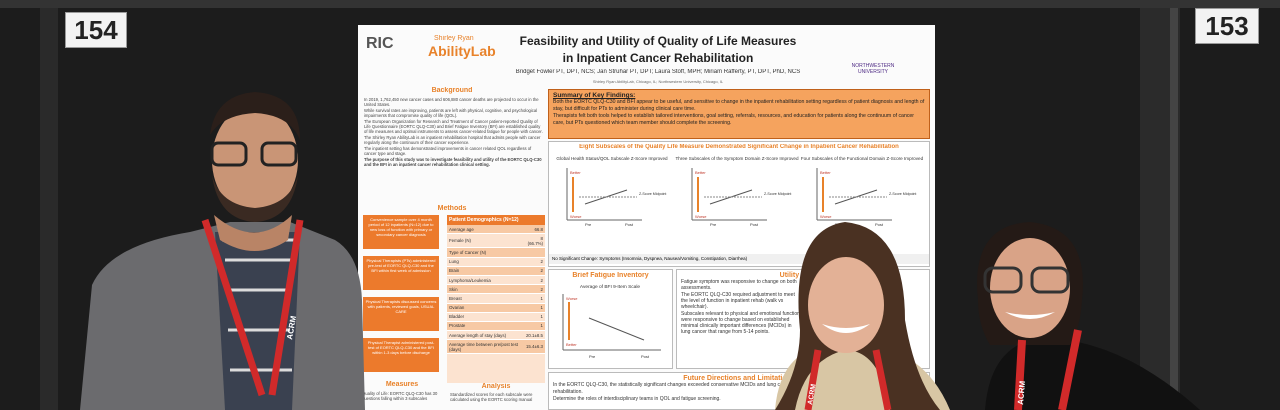  What do you see at coordinates (496, 220) in the screenshot?
I see `table-heading: Patient Demographics (N=12)` at bounding box center [496, 220].